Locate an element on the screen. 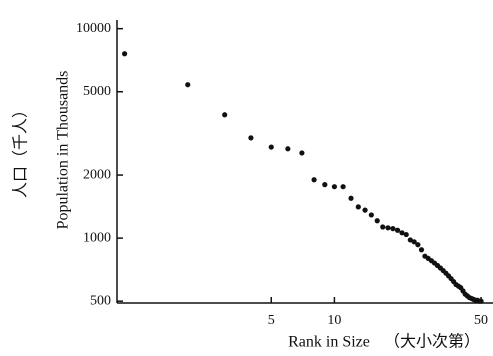 The height and width of the screenshot is (356, 493). y-axis-label-alt: 人口（千人） is located at coordinates (21, 150).